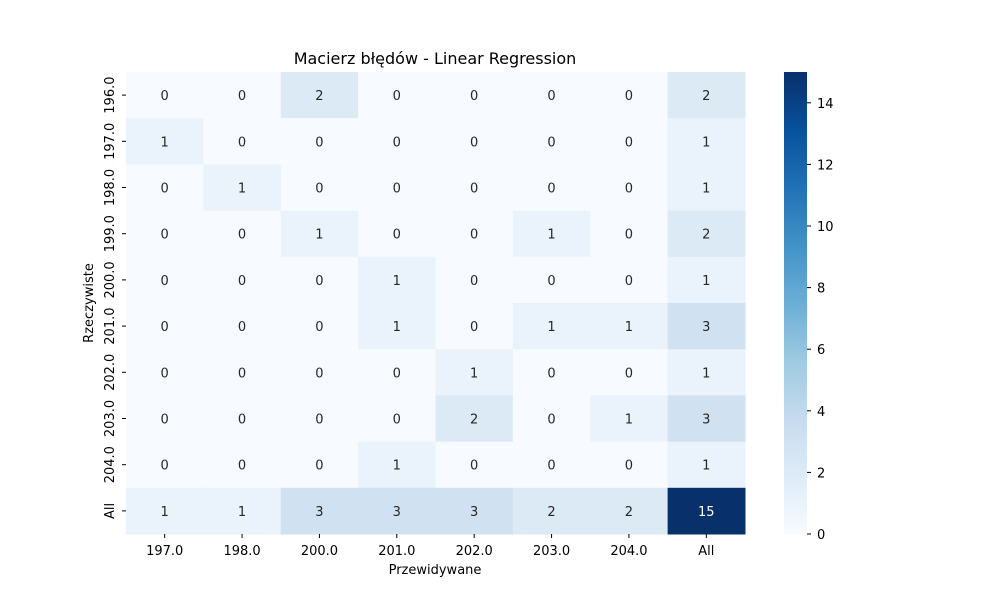 The image size is (1000, 600). Describe the element at coordinates (435, 570) in the screenshot. I see `x-axis-label: Przewidywane` at that location.